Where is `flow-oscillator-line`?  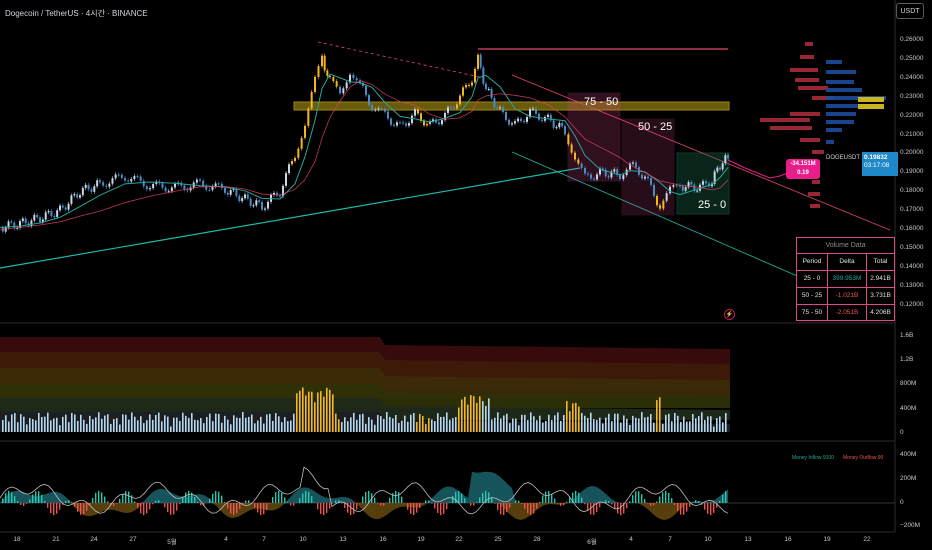 flow-oscillator-line is located at coordinates (364, 490).